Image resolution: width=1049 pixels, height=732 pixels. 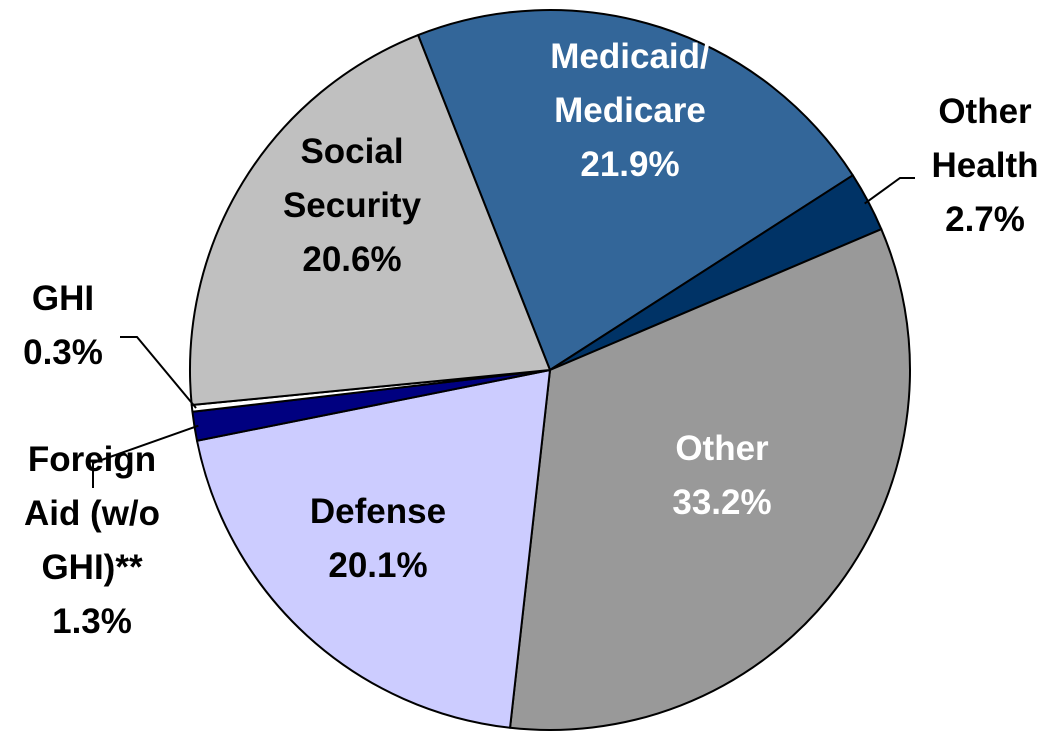 What do you see at coordinates (378, 511) in the screenshot?
I see `slice-name-line: Defense` at bounding box center [378, 511].